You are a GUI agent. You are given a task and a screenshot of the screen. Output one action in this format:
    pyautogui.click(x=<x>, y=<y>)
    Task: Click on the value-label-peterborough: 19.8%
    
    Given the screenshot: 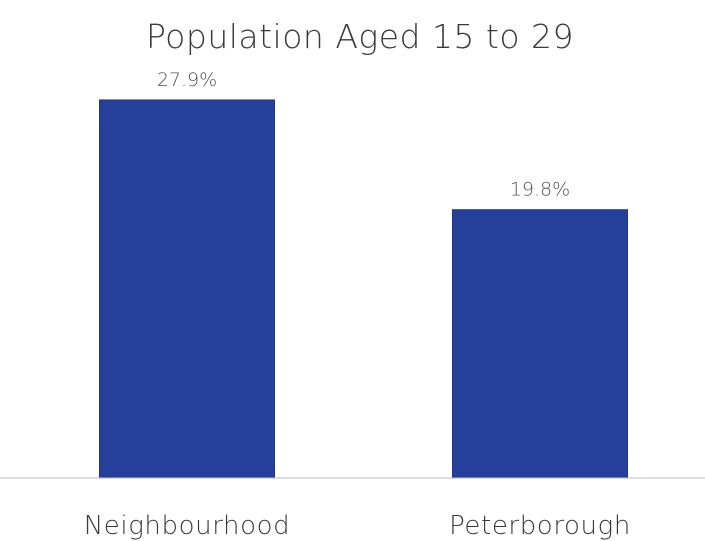 What is the action you would take?
    pyautogui.click(x=540, y=190)
    